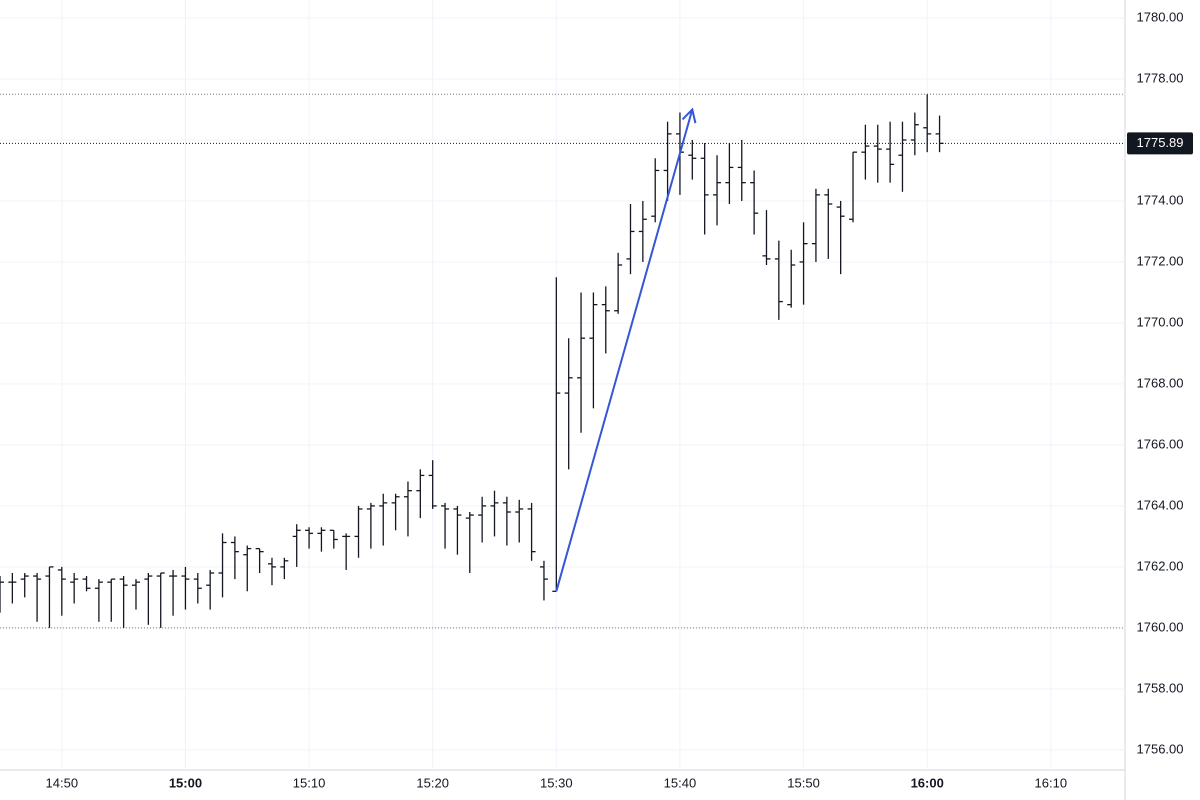 The image size is (1200, 800). Describe the element at coordinates (1160, 748) in the screenshot. I see `y-tick-label: 1756.00` at that location.